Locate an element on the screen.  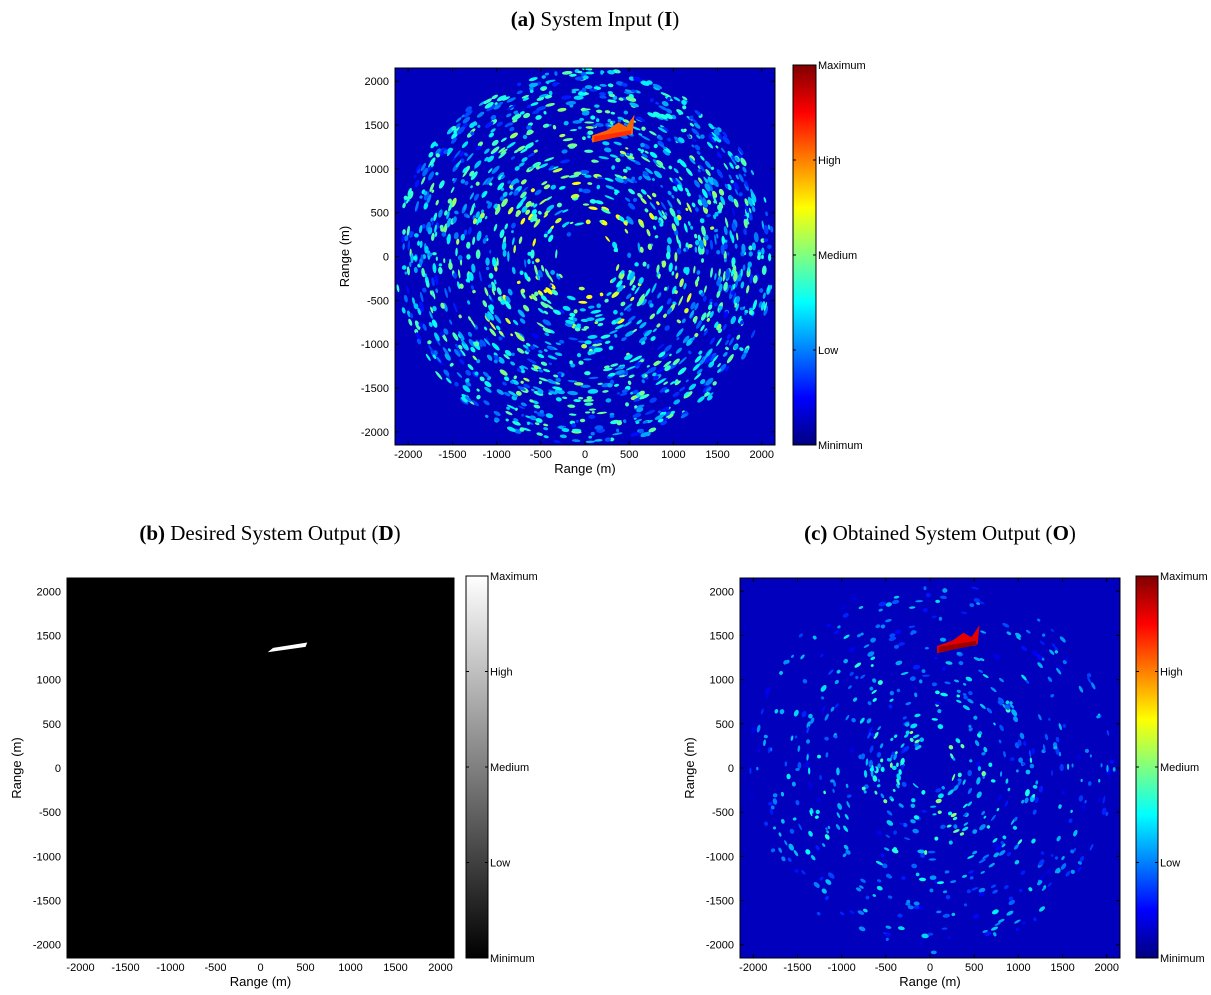
x-tick-label: 1000 is located at coordinates (673, 455).